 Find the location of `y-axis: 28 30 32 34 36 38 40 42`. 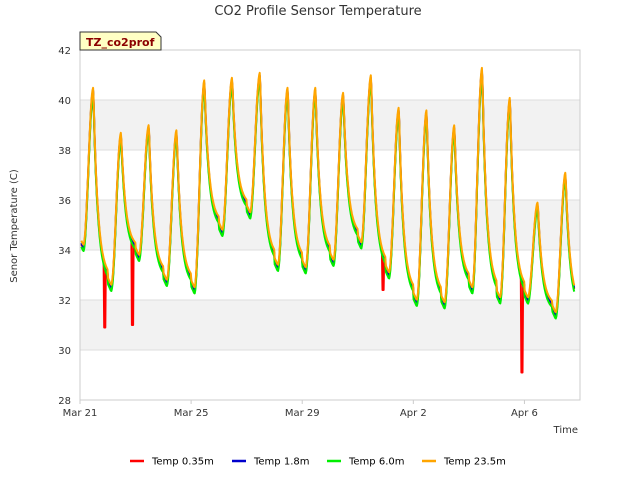

y-axis: 28 30 32 34 36 38 40 42 is located at coordinates (64, 226).